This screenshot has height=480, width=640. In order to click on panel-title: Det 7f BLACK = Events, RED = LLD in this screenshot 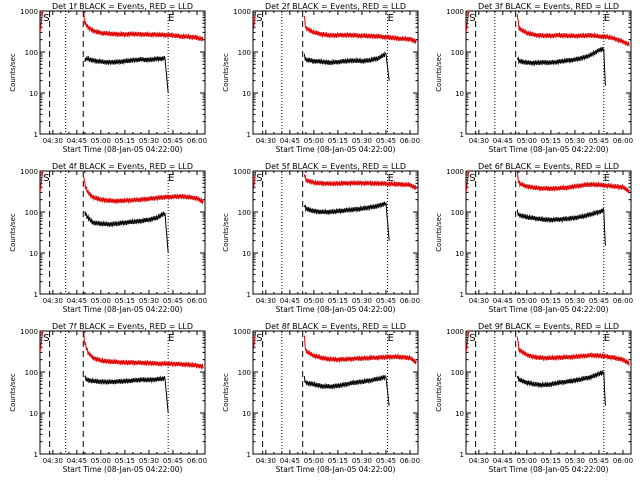, I will do `click(122, 326)`.